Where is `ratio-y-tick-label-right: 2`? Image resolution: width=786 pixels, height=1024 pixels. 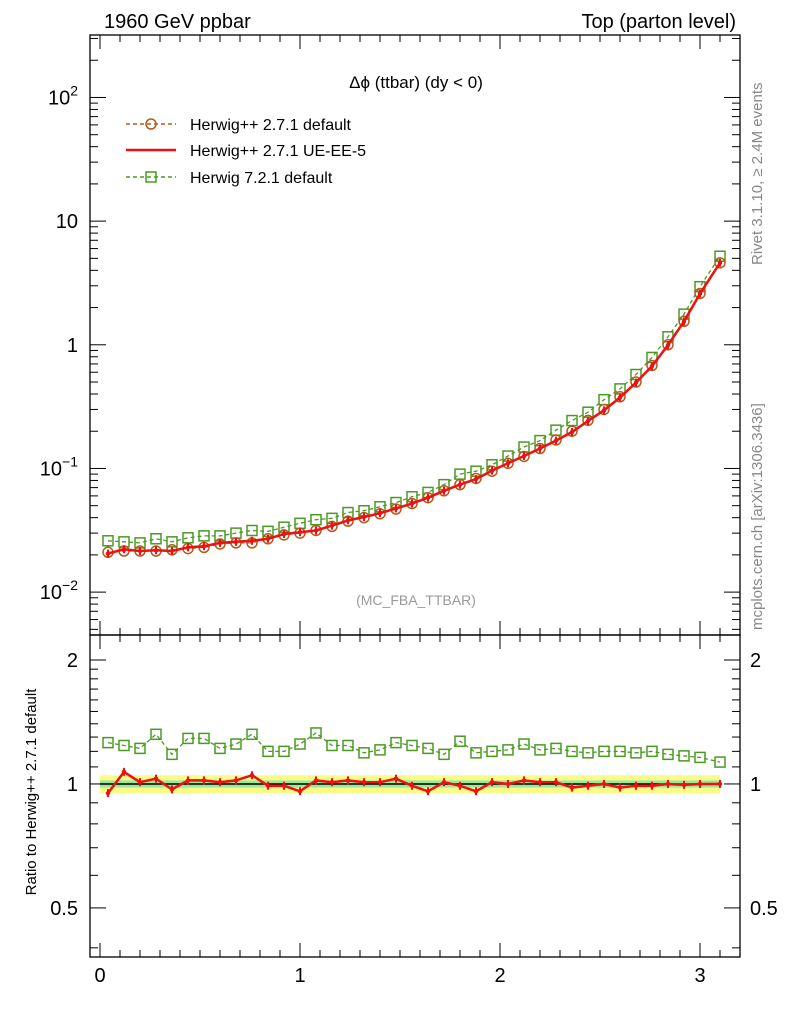 ratio-y-tick-label-right: 2 is located at coordinates (755, 661).